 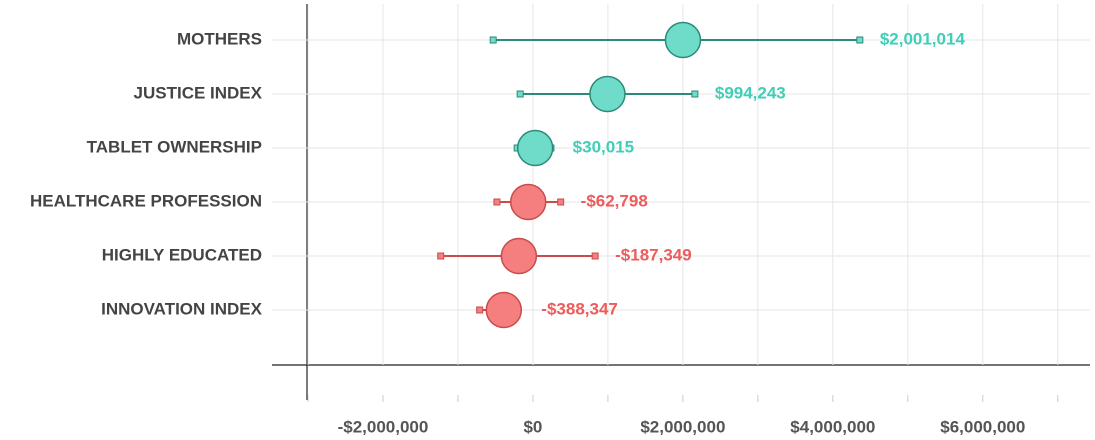 What do you see at coordinates (174, 146) in the screenshot?
I see `category-label: TABLET OWNERSHIP` at bounding box center [174, 146].